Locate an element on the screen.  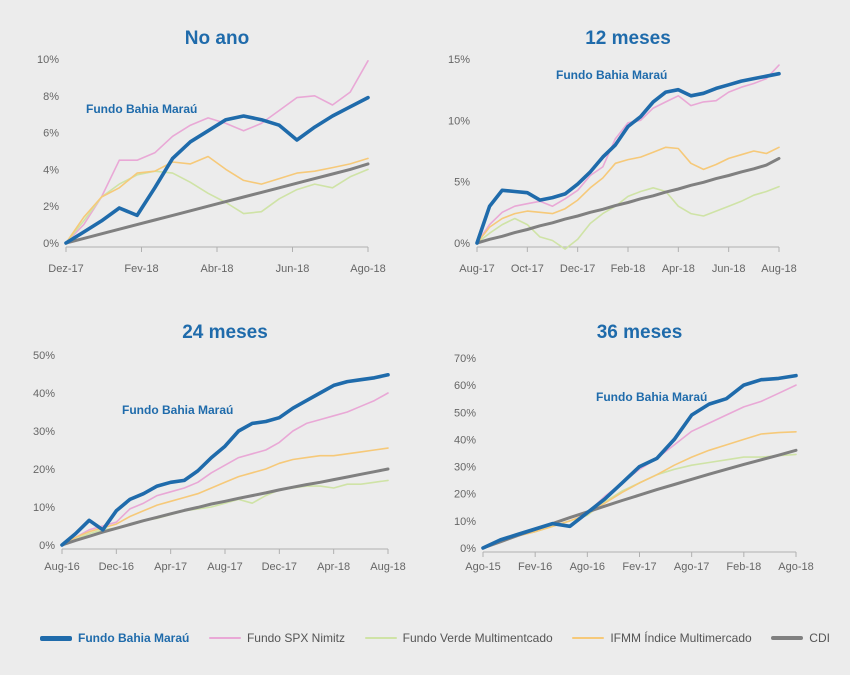
legend-swatch-ifmm is located at coordinates (588, 638).